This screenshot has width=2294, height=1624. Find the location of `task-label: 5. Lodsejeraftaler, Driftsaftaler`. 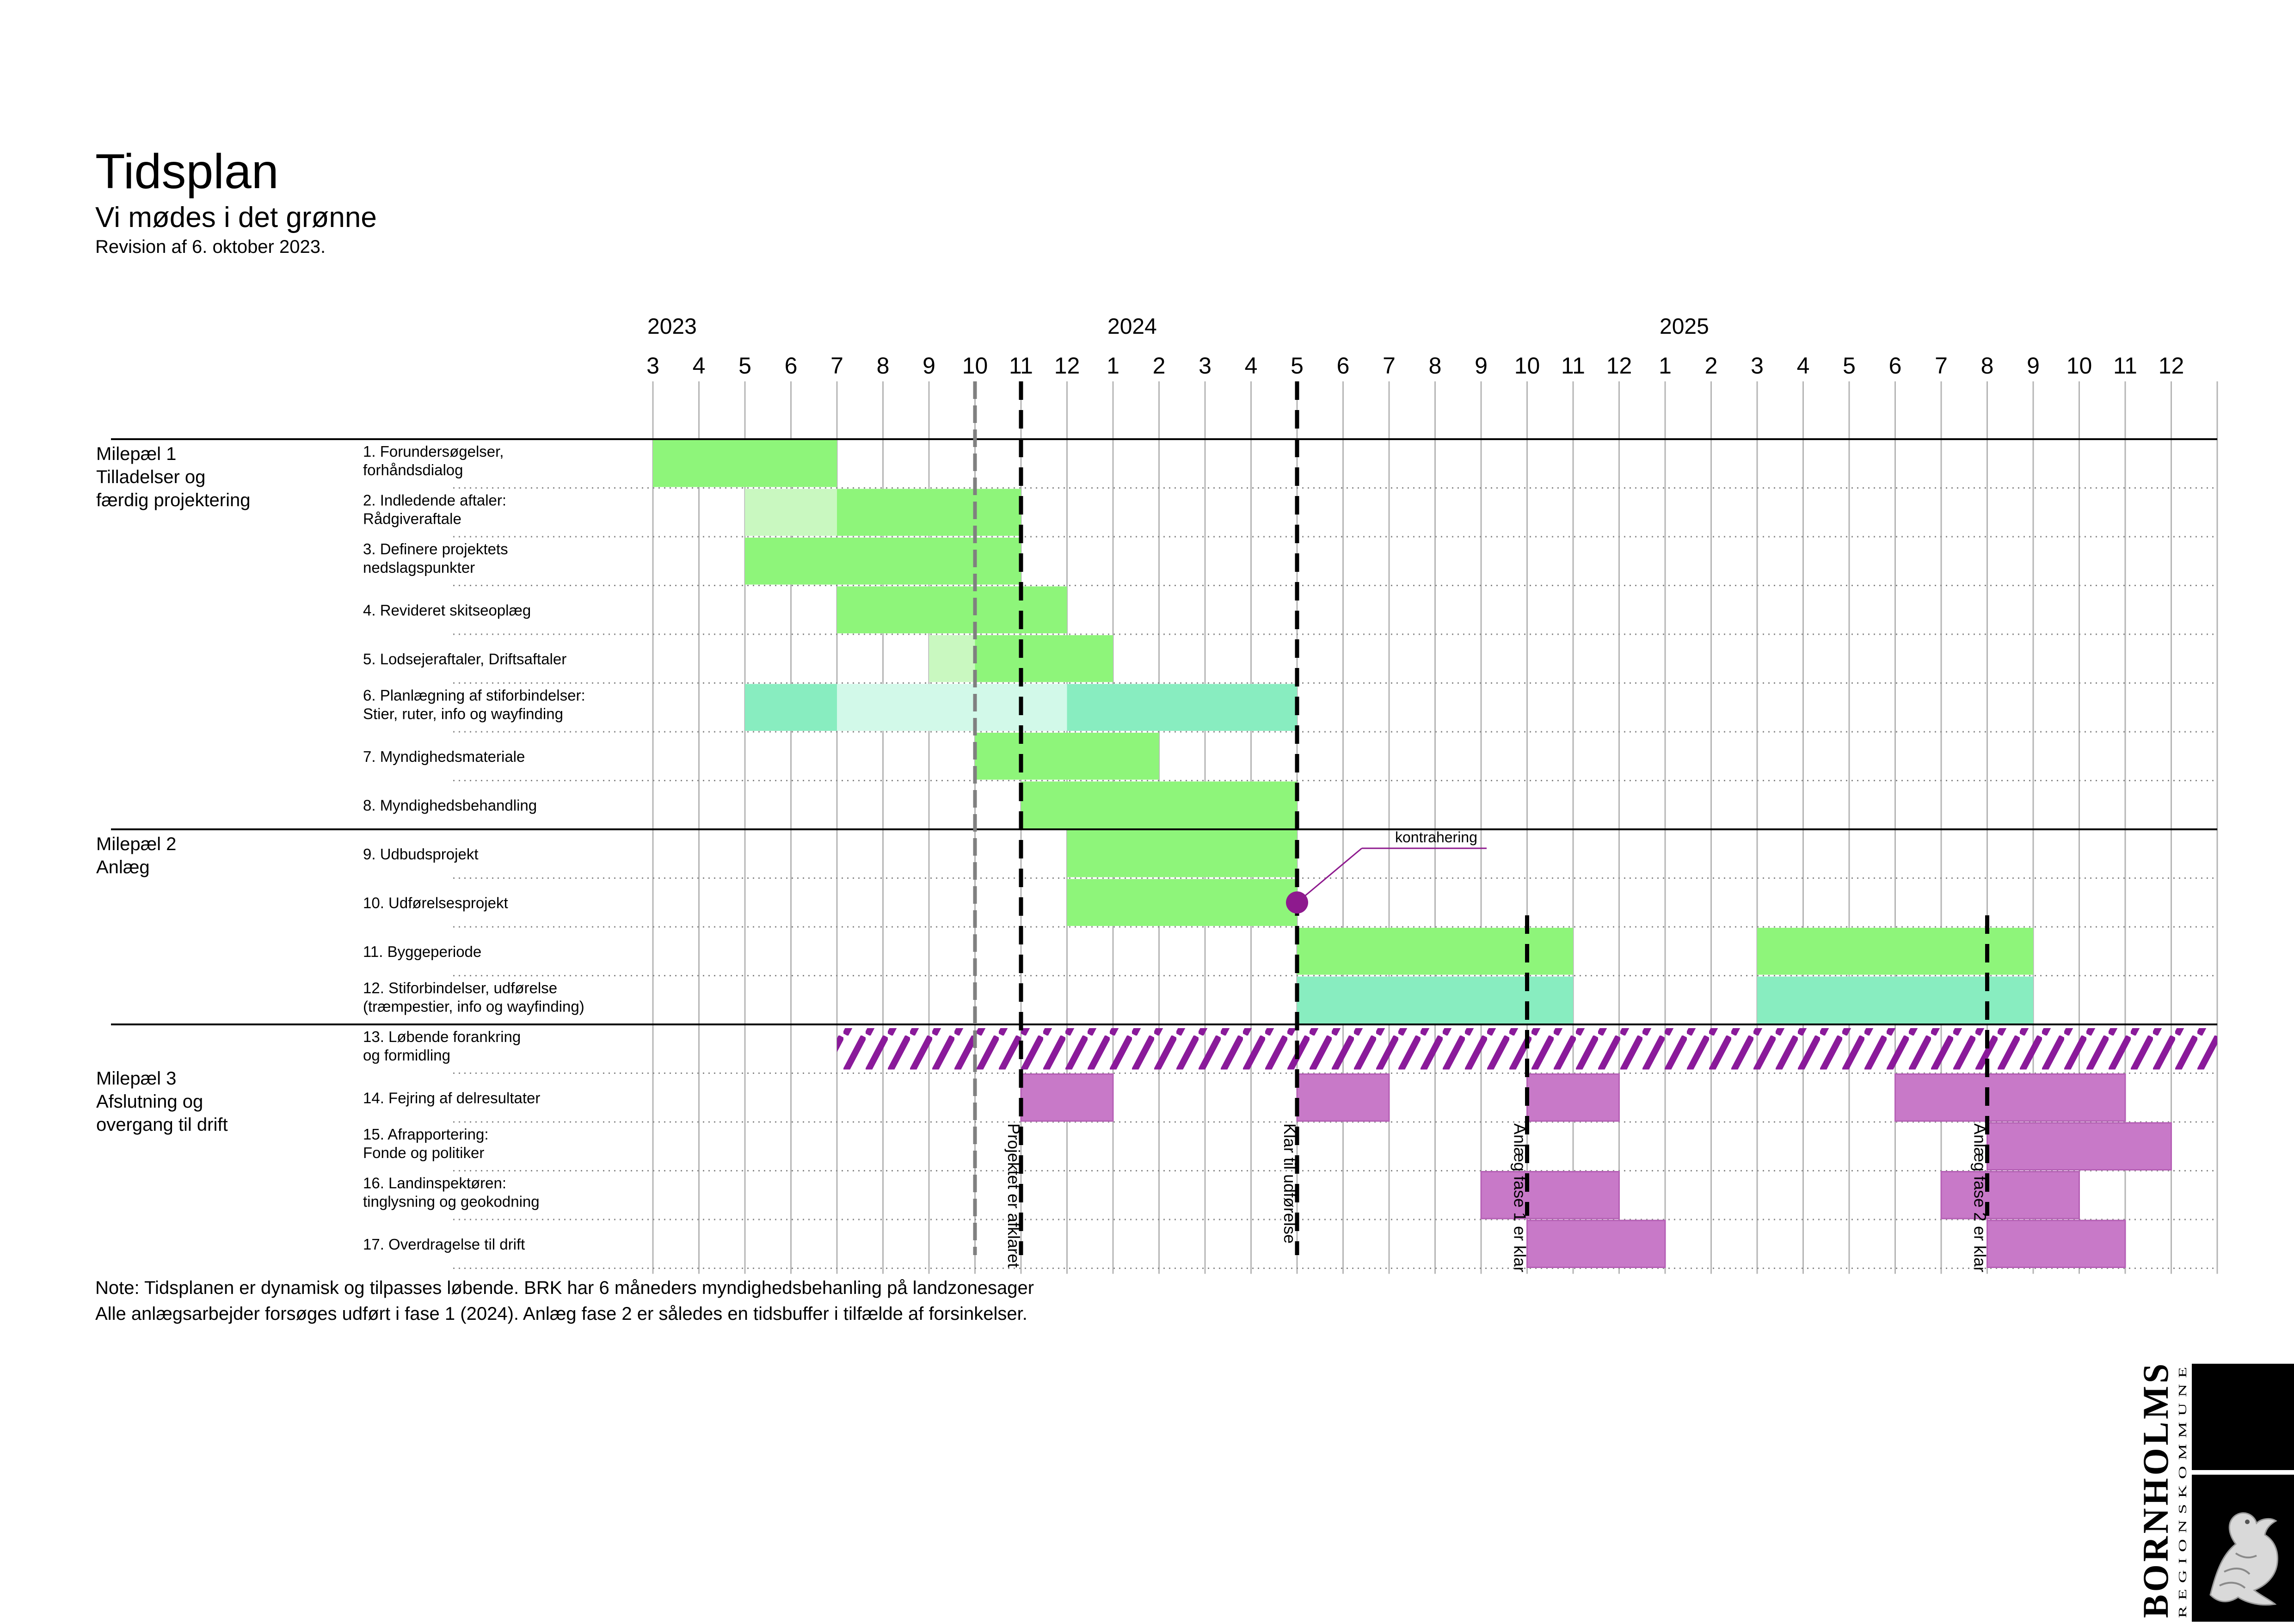

task-label: 5. Lodsejeraftaler, Driftsaftaler is located at coordinates (464, 659).